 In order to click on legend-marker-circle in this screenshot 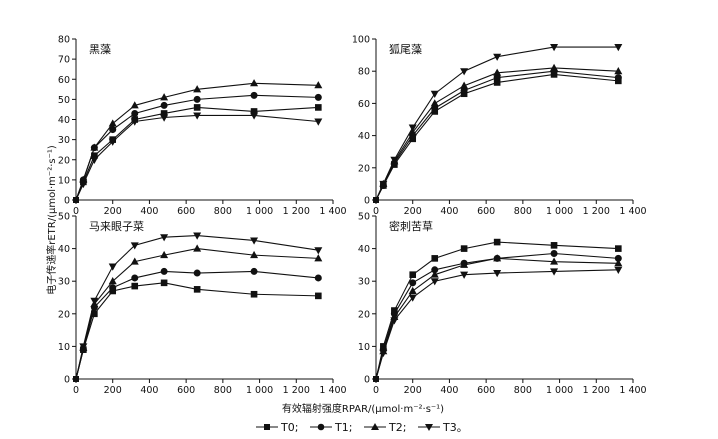, I will do `click(321, 427)`.